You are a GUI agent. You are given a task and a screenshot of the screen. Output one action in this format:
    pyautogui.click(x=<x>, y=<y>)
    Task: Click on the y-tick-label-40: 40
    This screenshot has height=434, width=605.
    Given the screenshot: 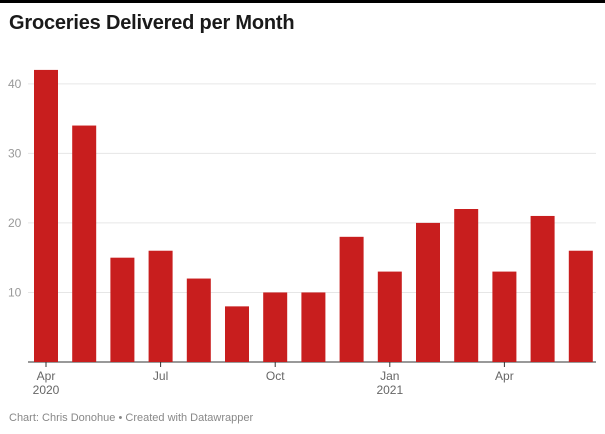 What is the action you would take?
    pyautogui.click(x=15, y=84)
    